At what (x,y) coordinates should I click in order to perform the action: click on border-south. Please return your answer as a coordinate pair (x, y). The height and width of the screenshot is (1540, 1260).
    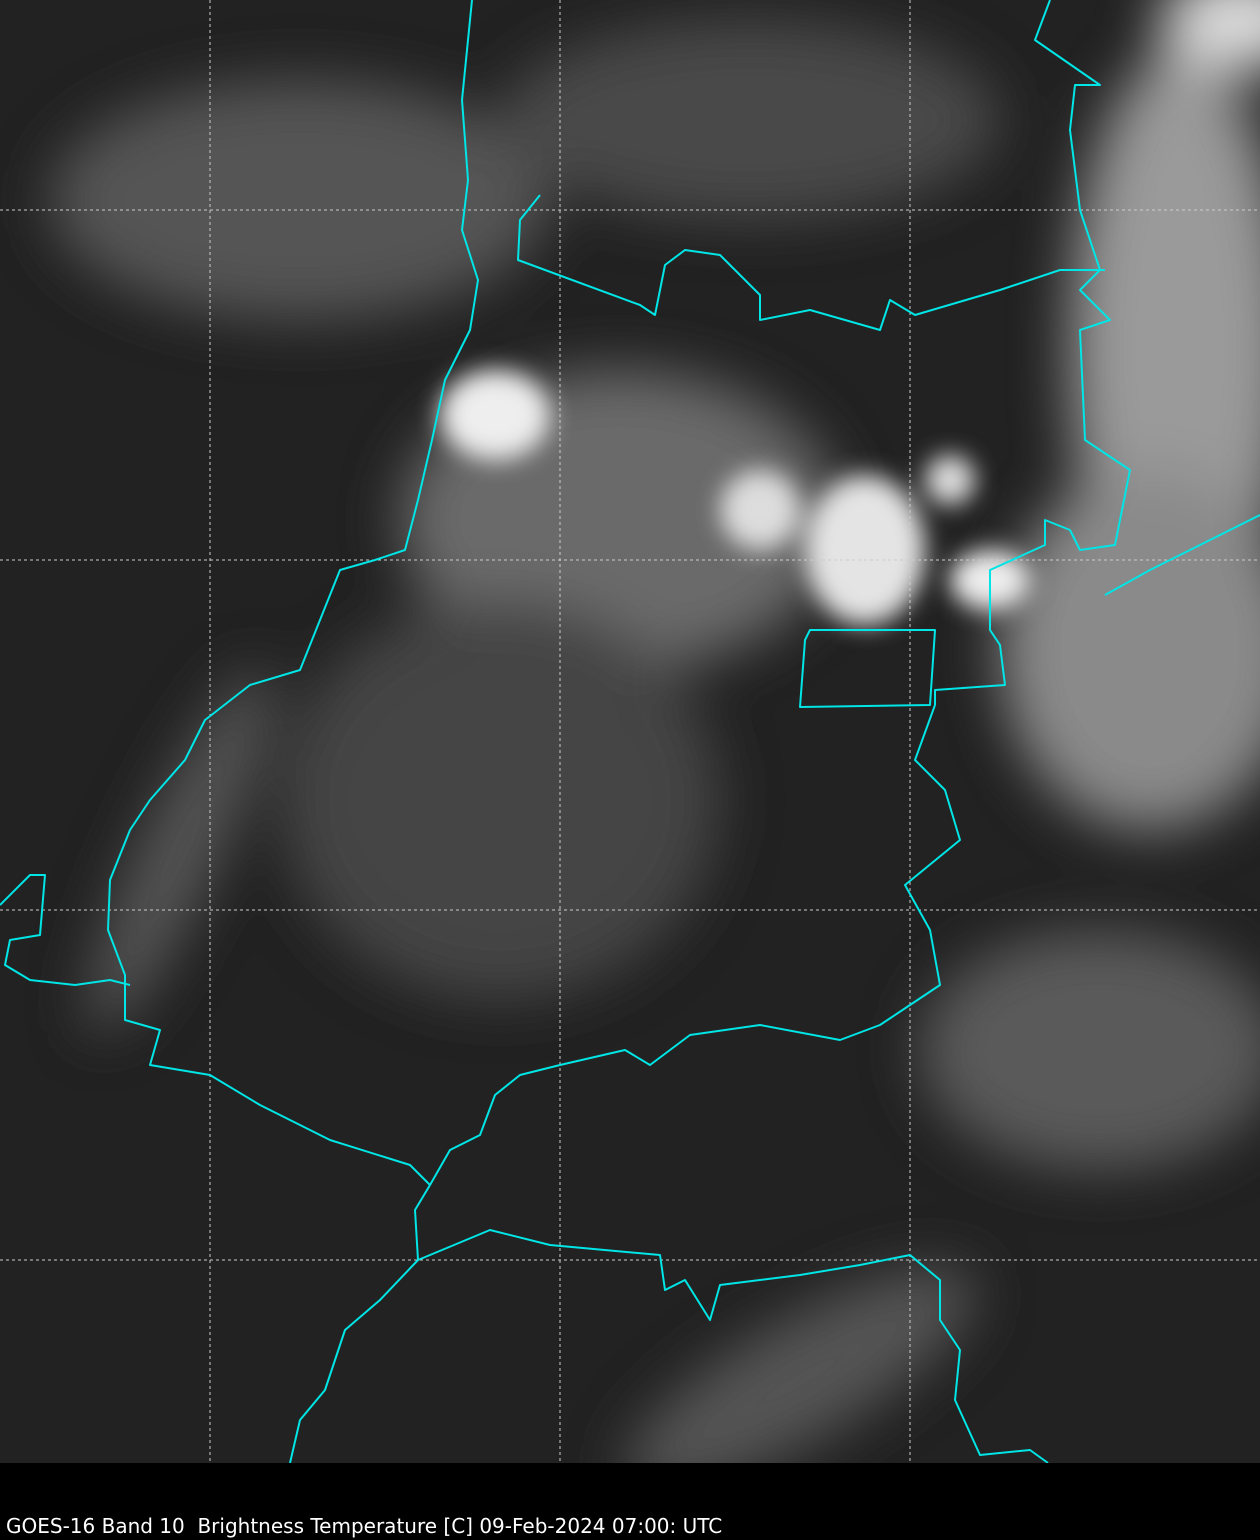
    Looking at the image, I should click on (733, 1346).